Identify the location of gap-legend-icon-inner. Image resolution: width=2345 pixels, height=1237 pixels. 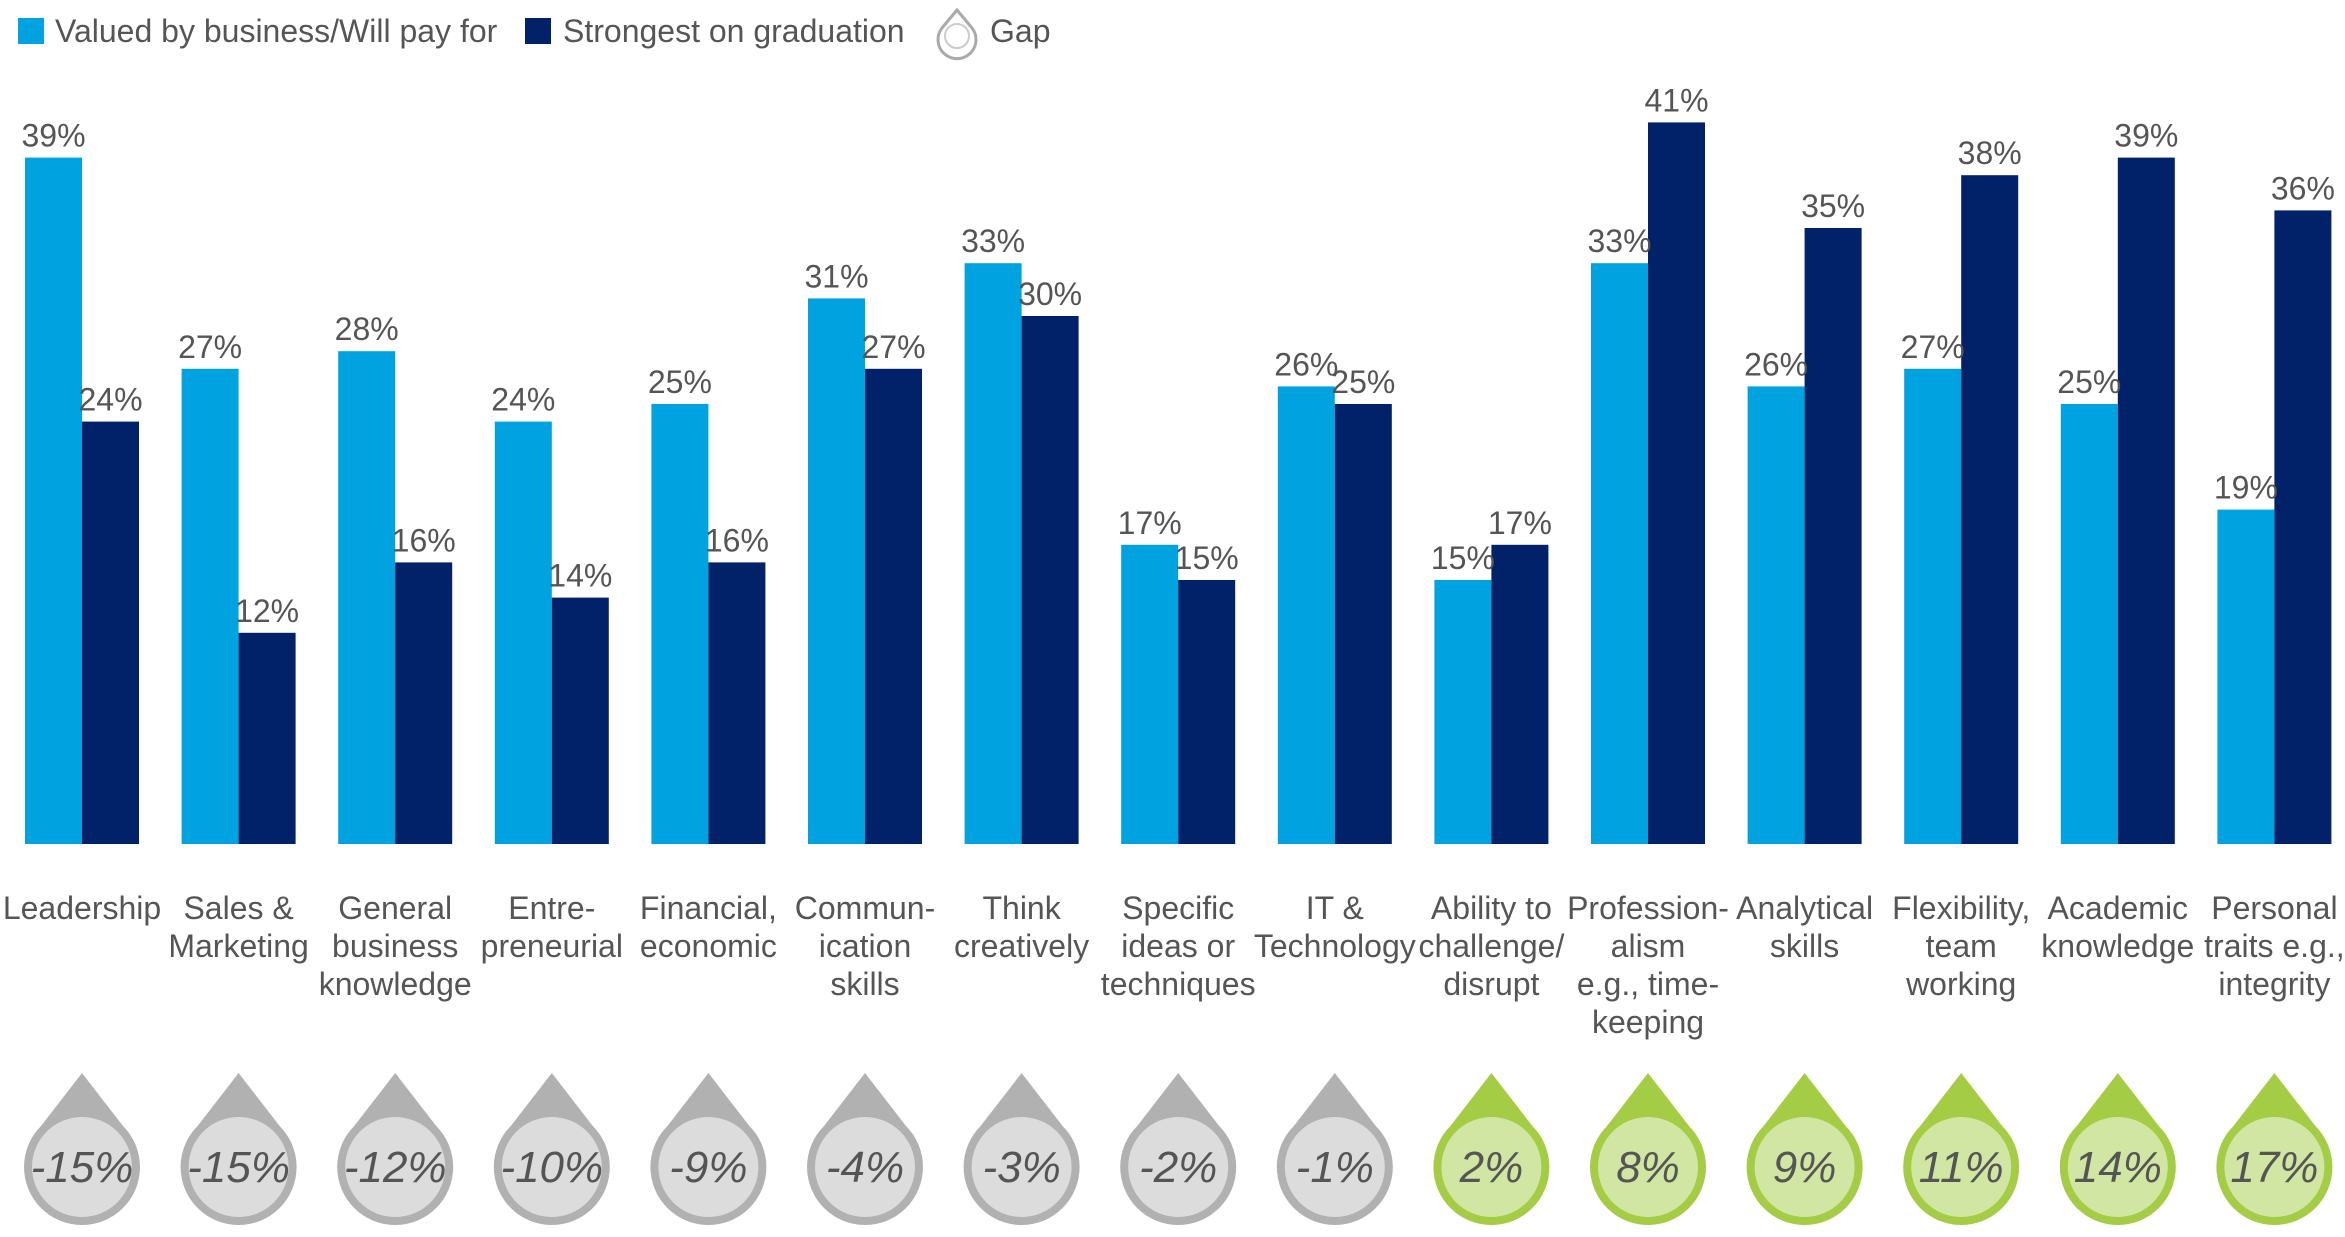
(957, 36).